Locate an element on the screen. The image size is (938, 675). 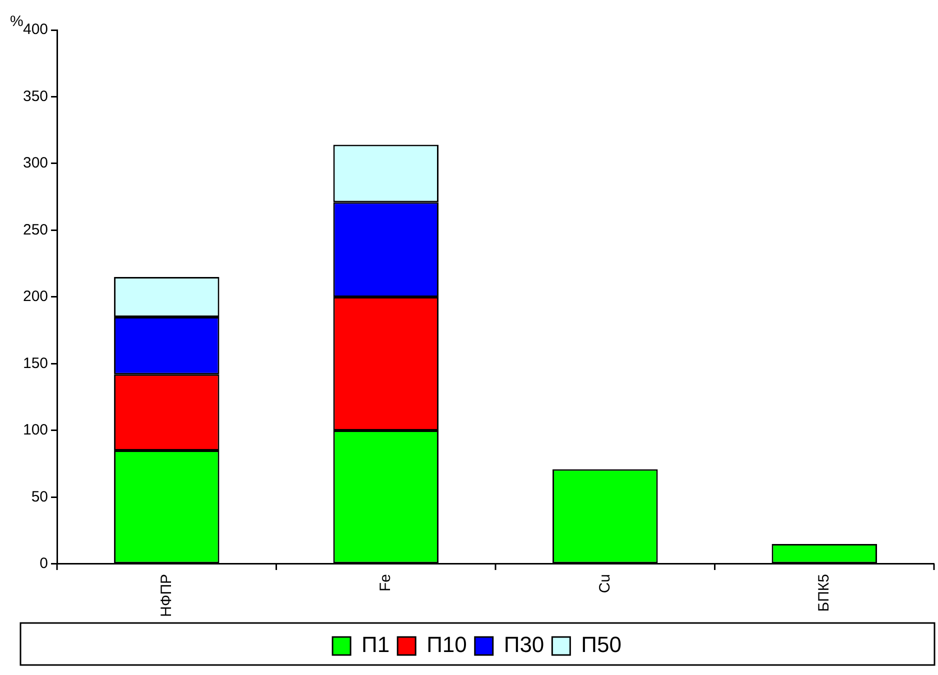
legend-label: П30 is located at coordinates (524, 645).